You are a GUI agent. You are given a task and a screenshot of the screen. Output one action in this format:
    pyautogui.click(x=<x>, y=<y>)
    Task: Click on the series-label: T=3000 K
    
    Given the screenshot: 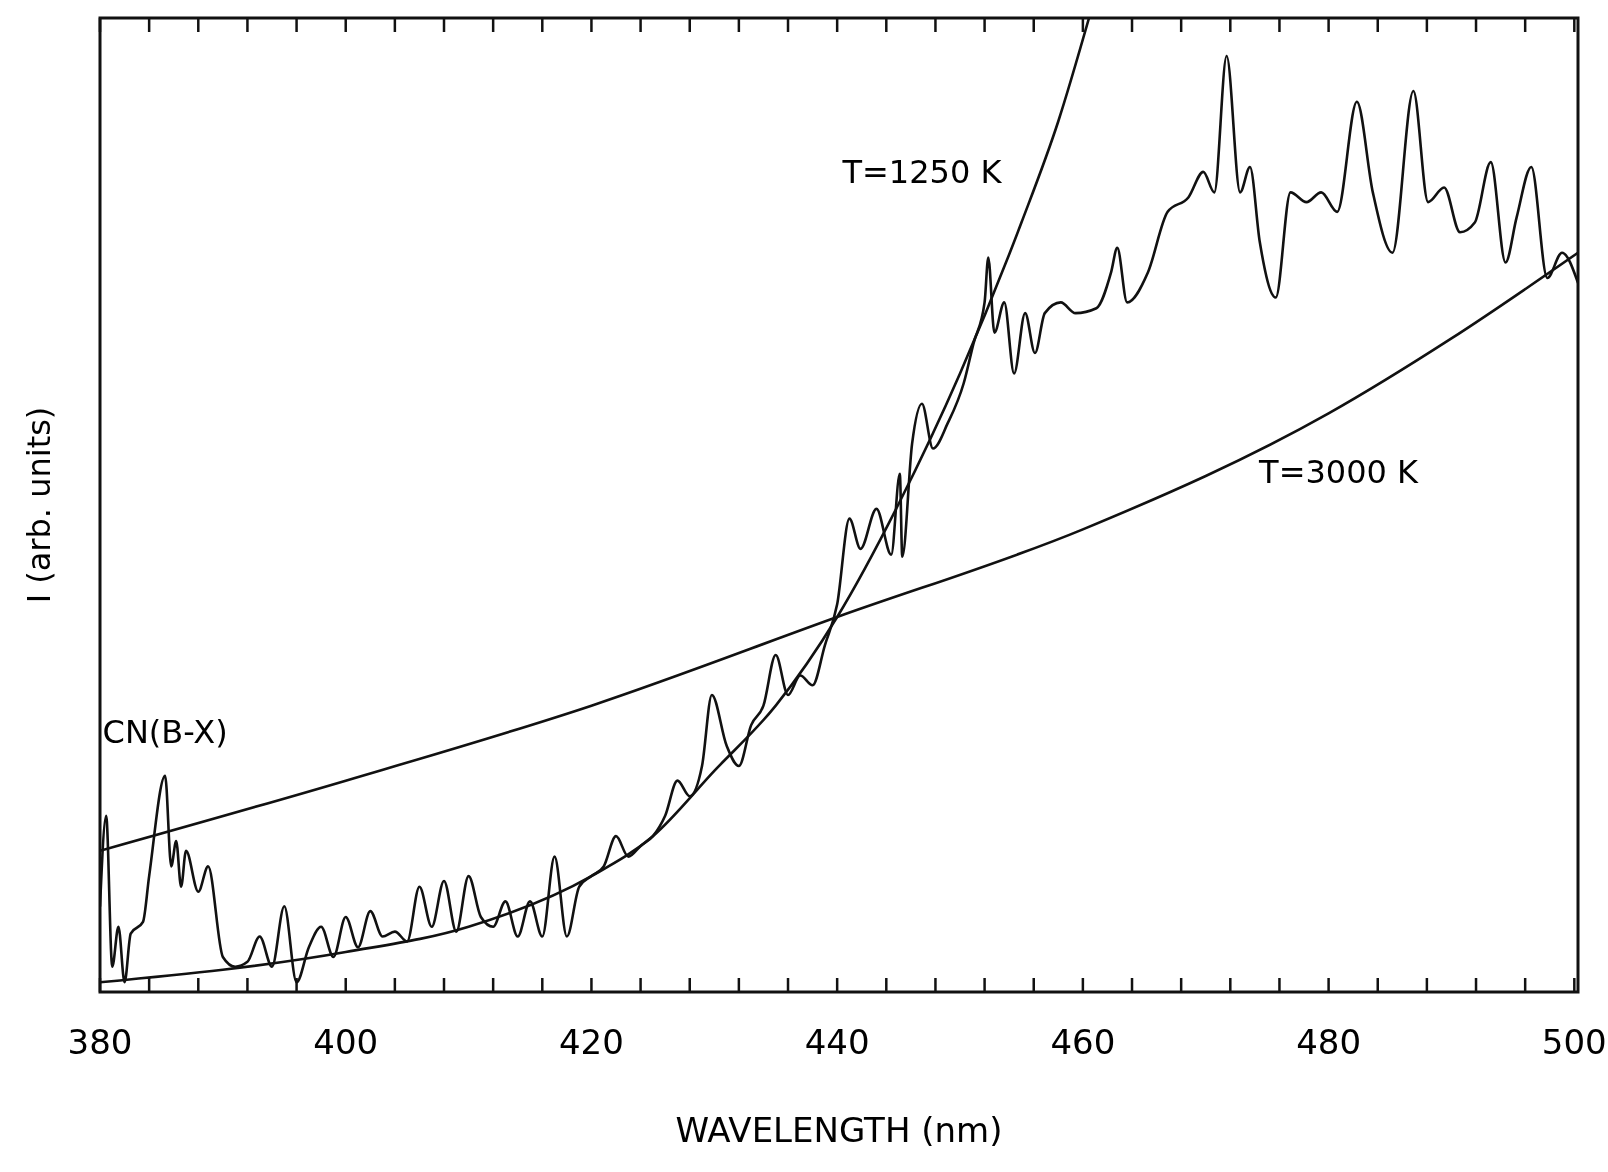 What is the action you would take?
    pyautogui.click(x=1339, y=472)
    